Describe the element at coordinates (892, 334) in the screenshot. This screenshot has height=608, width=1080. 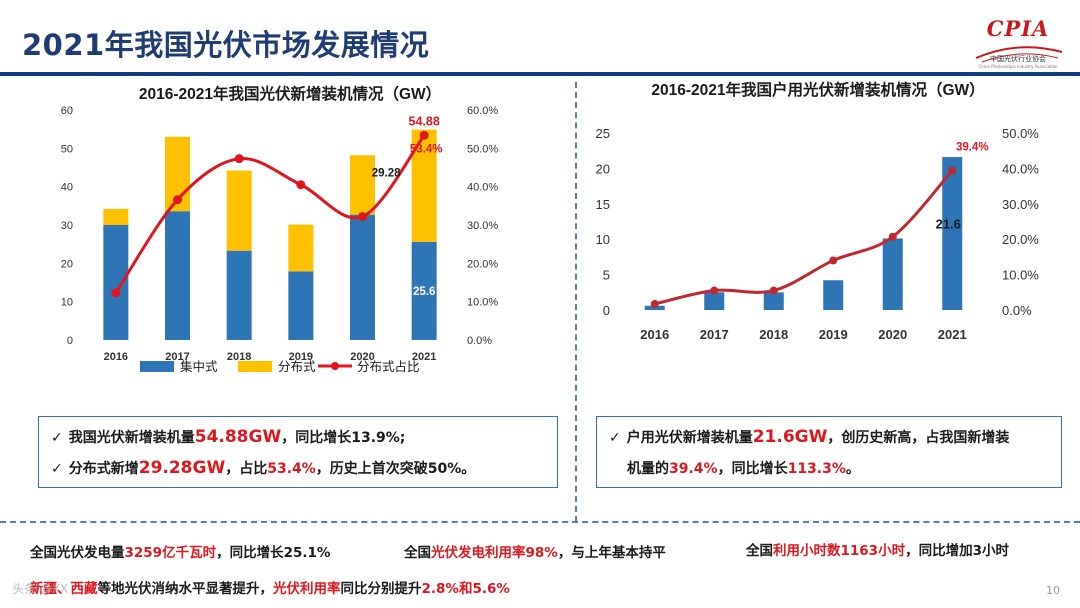
I see `chart2-x-tick: 2020` at that location.